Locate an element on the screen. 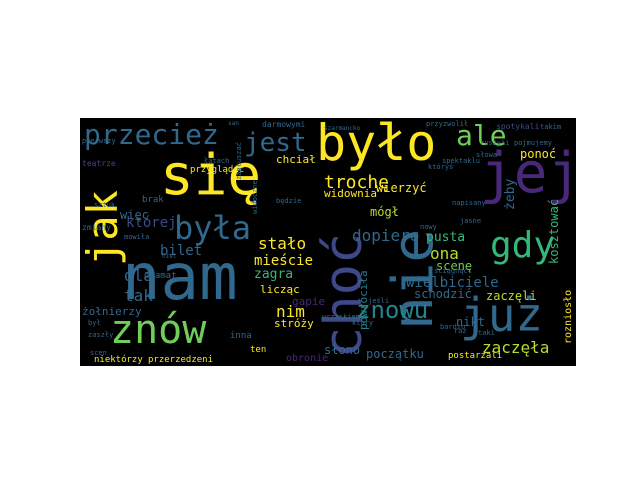 This screenshot has width=640, height=480. word: szarmancko is located at coordinates (342, 128).